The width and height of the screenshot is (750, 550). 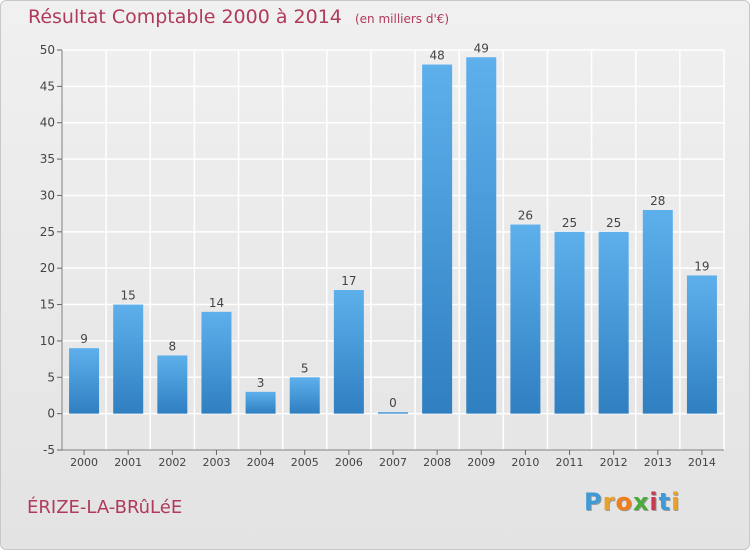 I want to click on value-label: 49, so click(x=481, y=48).